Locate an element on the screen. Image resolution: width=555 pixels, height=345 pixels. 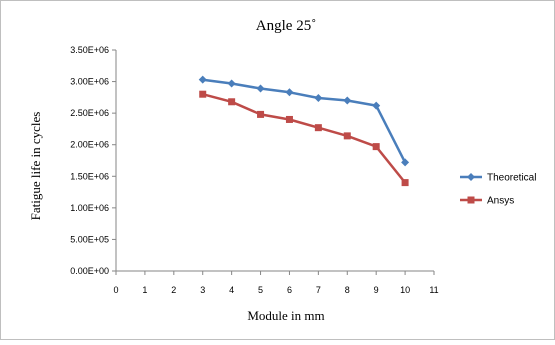
series-ansys is located at coordinates (304, 138).